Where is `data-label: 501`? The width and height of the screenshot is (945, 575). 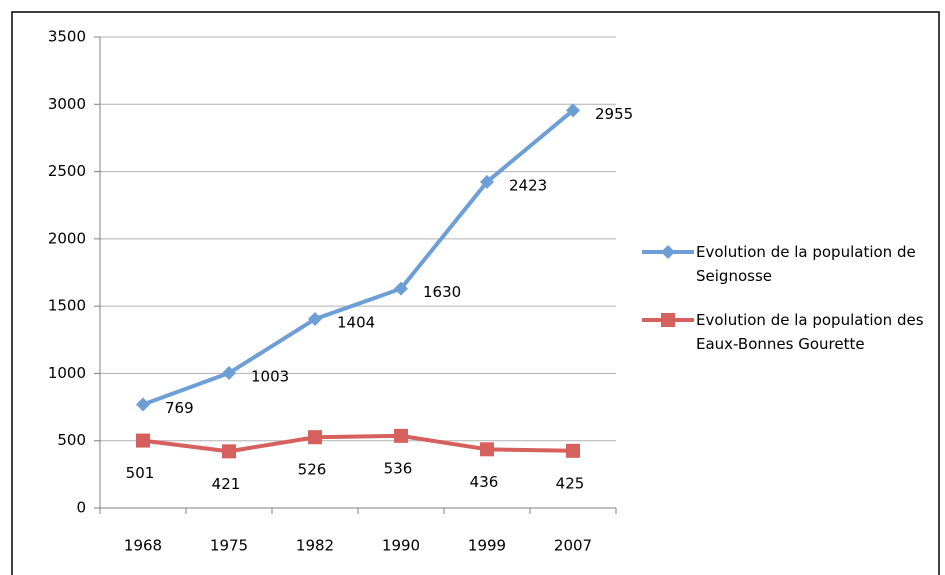
data-label: 501 is located at coordinates (140, 473).